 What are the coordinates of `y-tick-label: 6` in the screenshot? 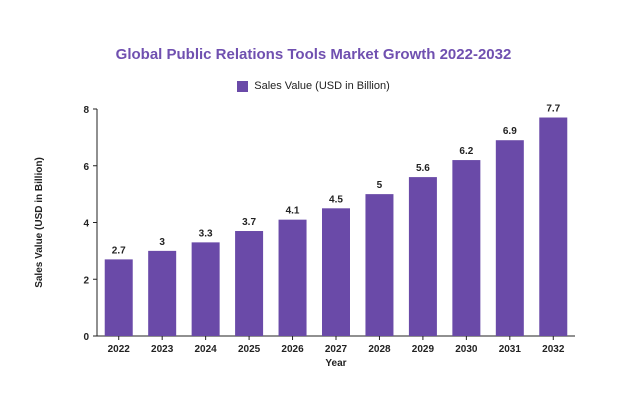 It's located at (86, 167).